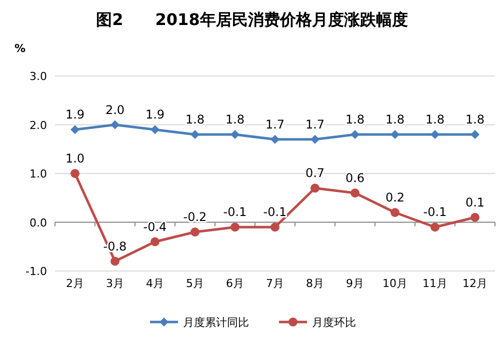  I want to click on data-label: 0.7, so click(315, 173).